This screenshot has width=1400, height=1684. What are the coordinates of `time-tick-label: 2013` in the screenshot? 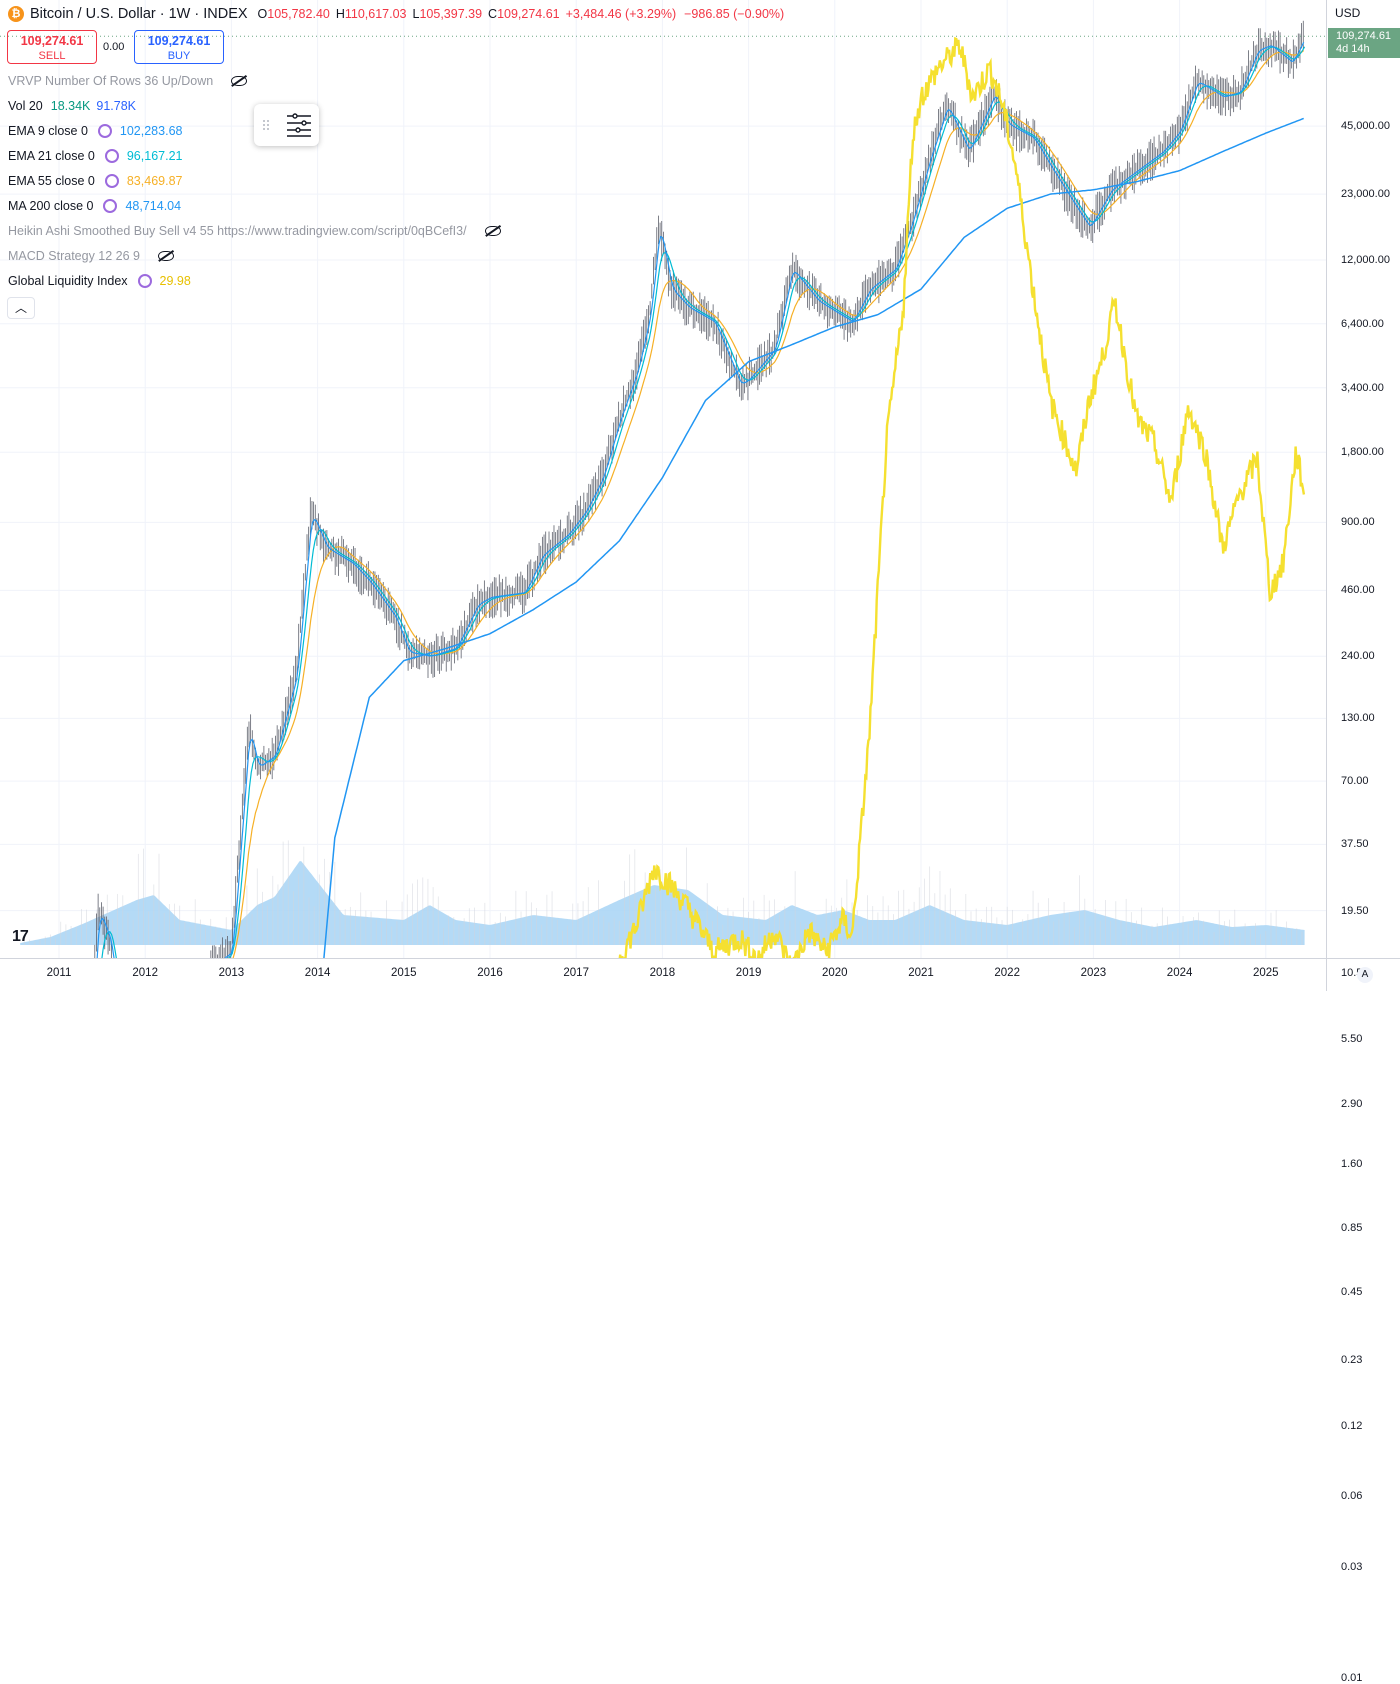 It's located at (231, 973).